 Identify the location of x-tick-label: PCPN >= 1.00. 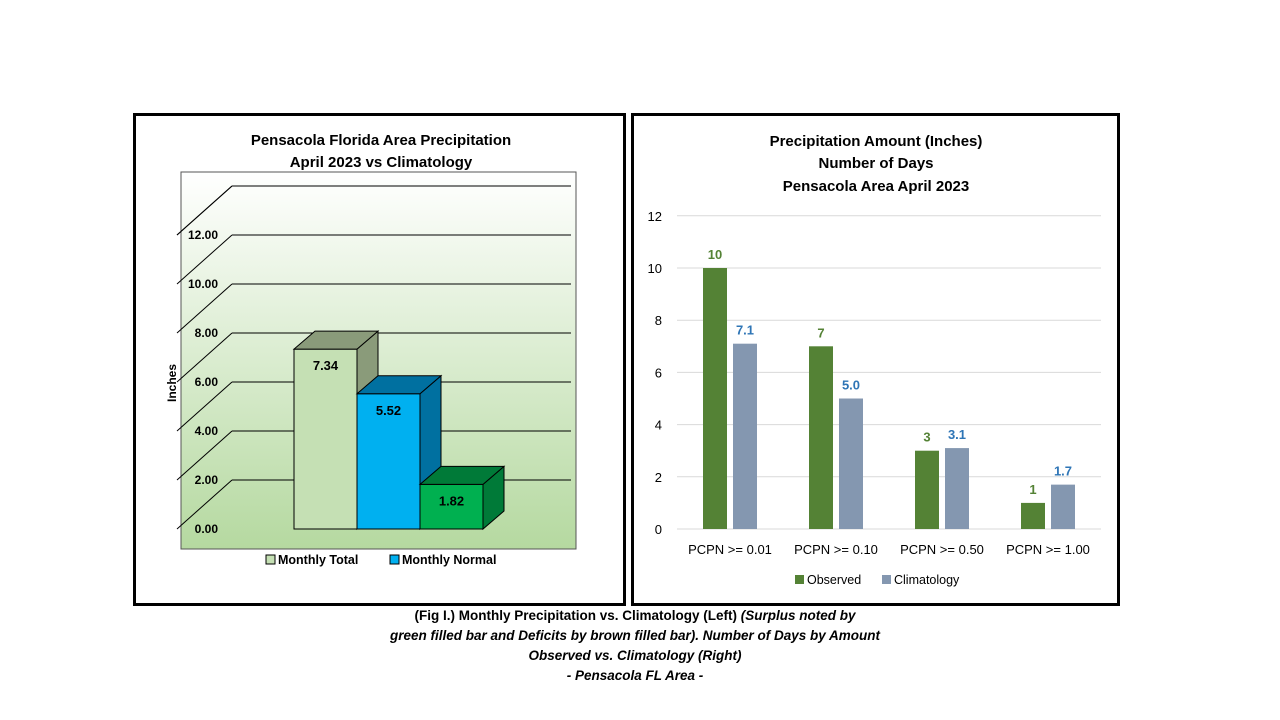
(1048, 549).